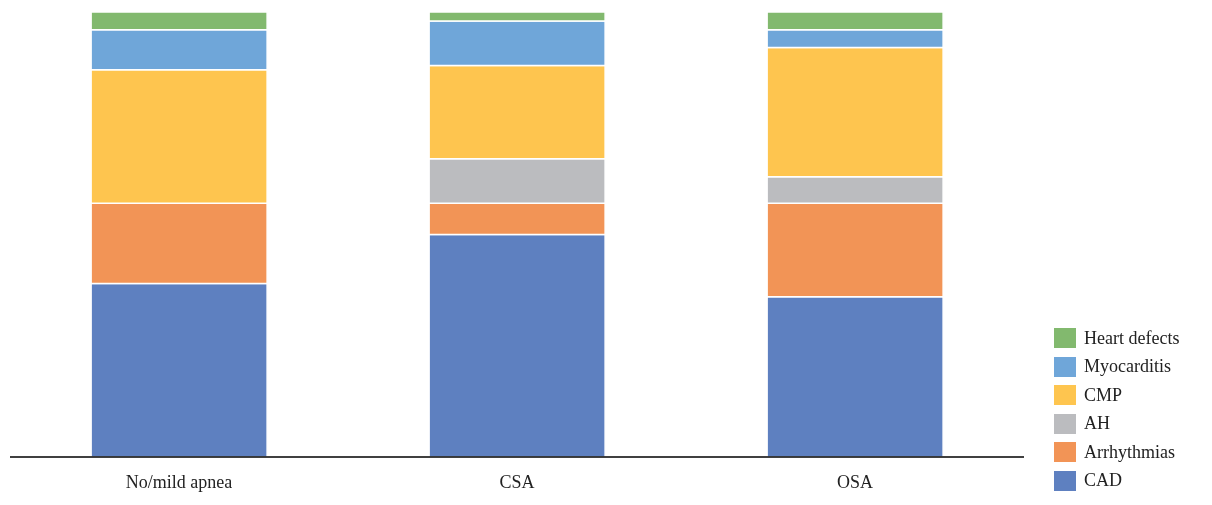  What do you see at coordinates (1127, 367) in the screenshot?
I see `legend-label: Myocarditis` at bounding box center [1127, 367].